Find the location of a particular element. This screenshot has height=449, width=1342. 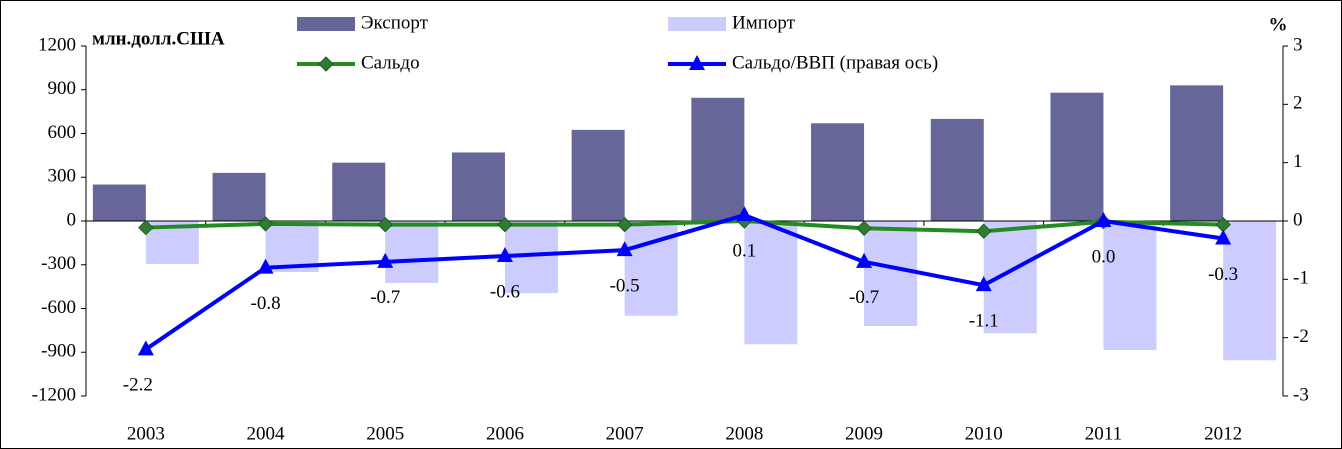

y-tick-label: -1200 is located at coordinates (54, 394).